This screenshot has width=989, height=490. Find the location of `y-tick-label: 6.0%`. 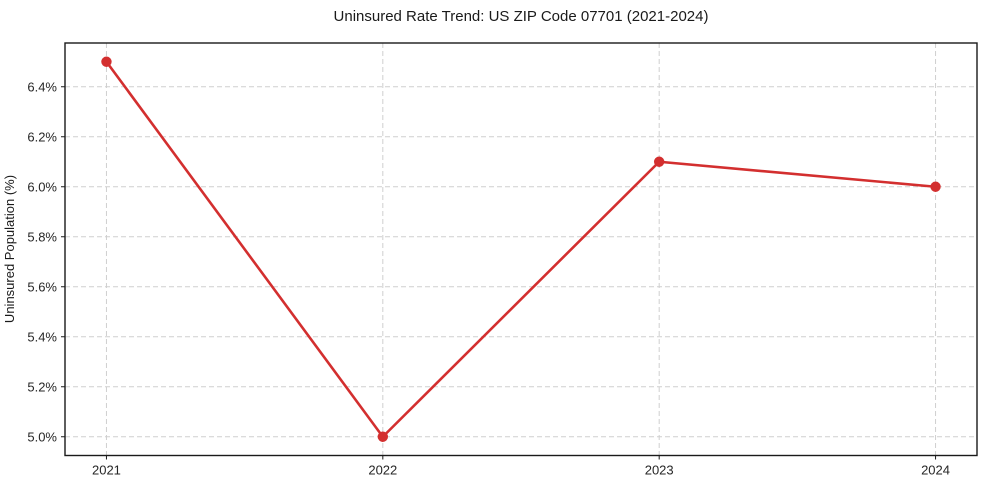

y-tick-label: 6.0% is located at coordinates (42, 186).